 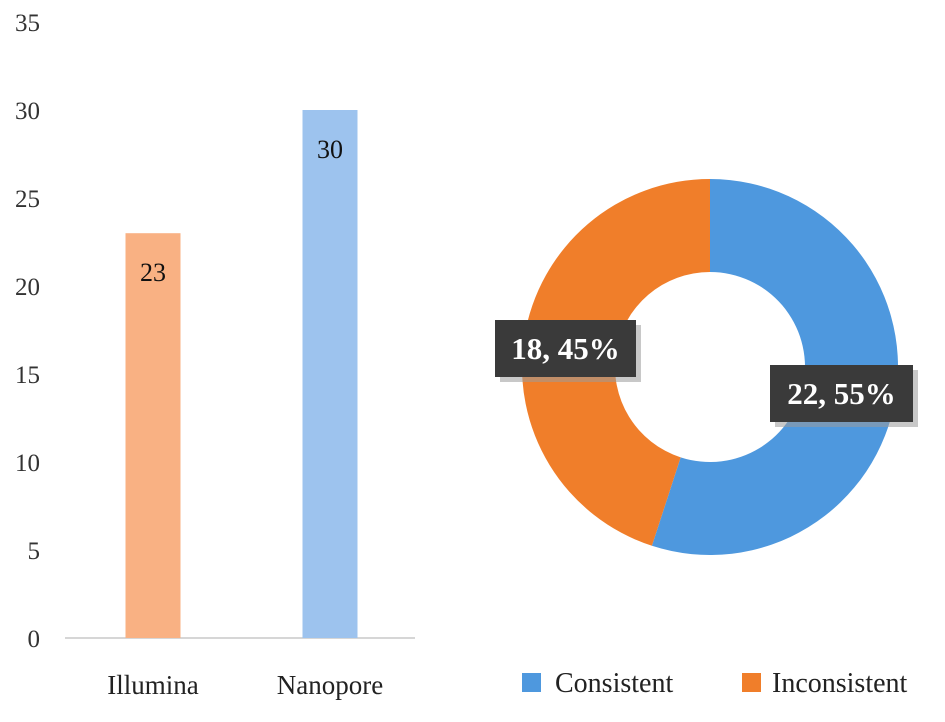 I want to click on y-tick-label: 5, so click(x=34, y=551).